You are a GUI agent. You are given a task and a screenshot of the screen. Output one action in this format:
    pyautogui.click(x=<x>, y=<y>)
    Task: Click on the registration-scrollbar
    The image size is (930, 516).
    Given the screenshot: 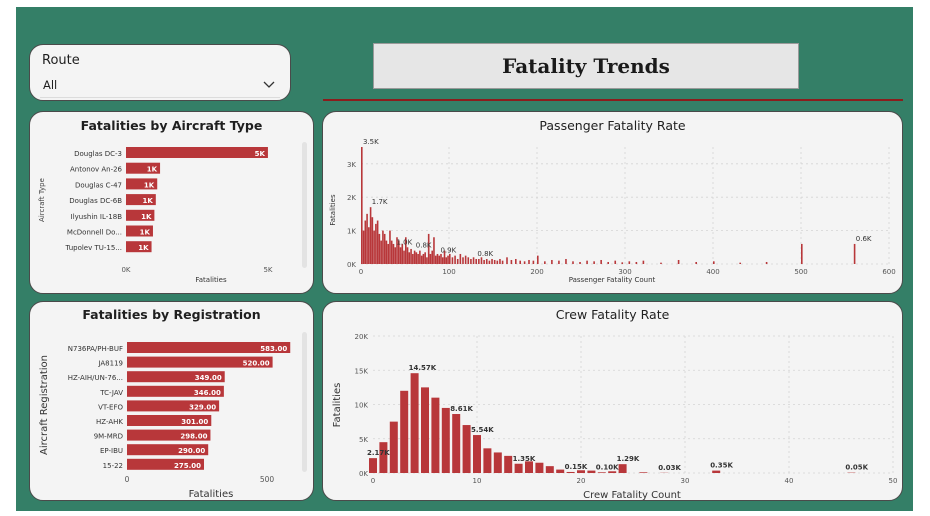 What is the action you would take?
    pyautogui.click(x=304, y=402)
    